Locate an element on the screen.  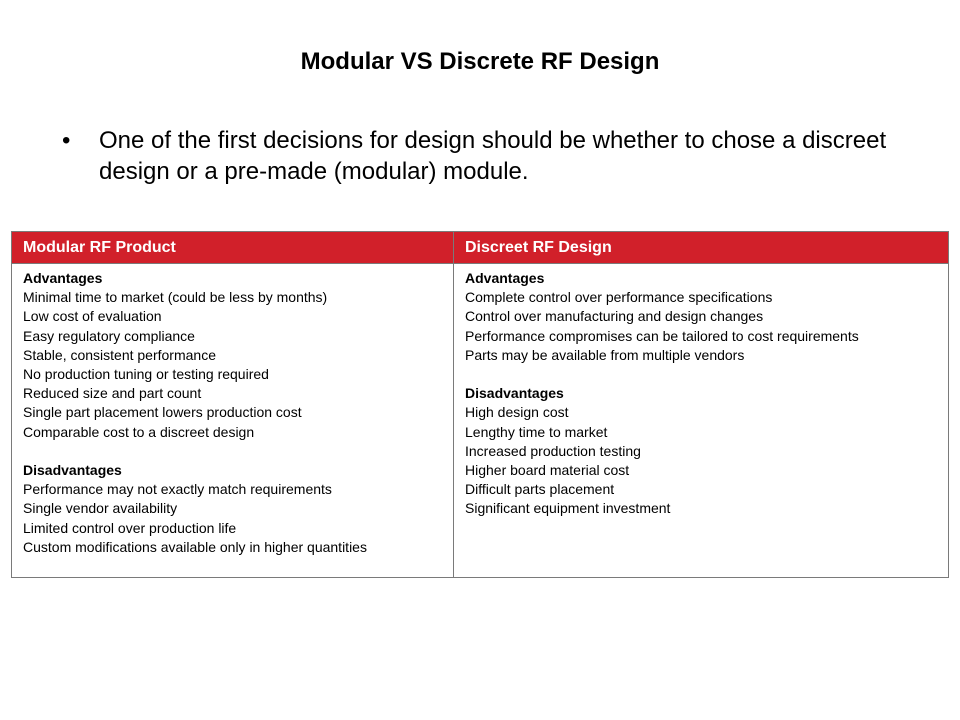
advantage-item: Low cost of evaluation is located at coordinates (92, 316).